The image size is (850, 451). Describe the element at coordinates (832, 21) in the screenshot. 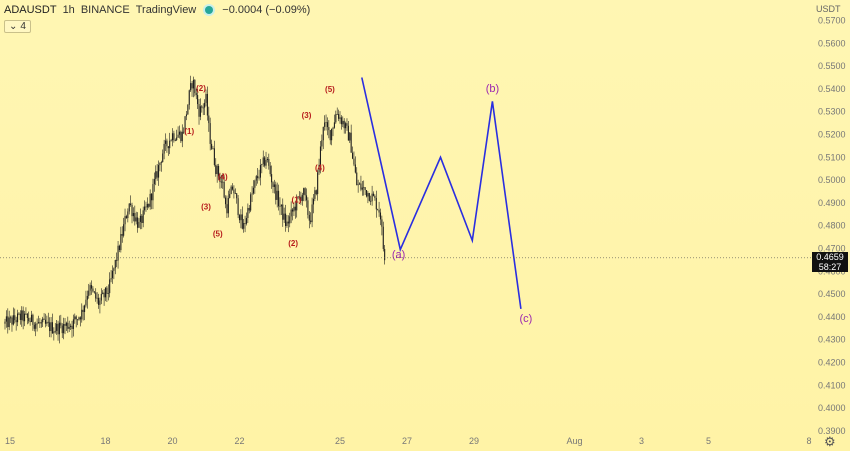

I see `price-tick-label: 0.5700` at that location.